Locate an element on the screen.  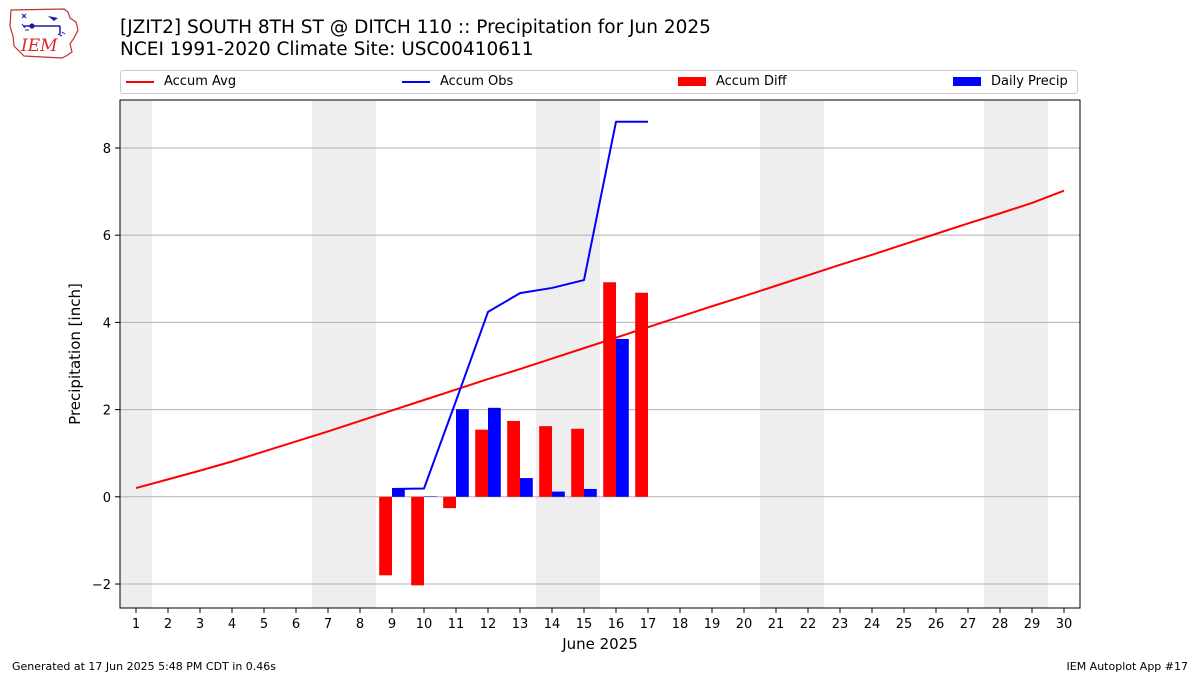
x-tick-label: 5 is located at coordinates (264, 624).